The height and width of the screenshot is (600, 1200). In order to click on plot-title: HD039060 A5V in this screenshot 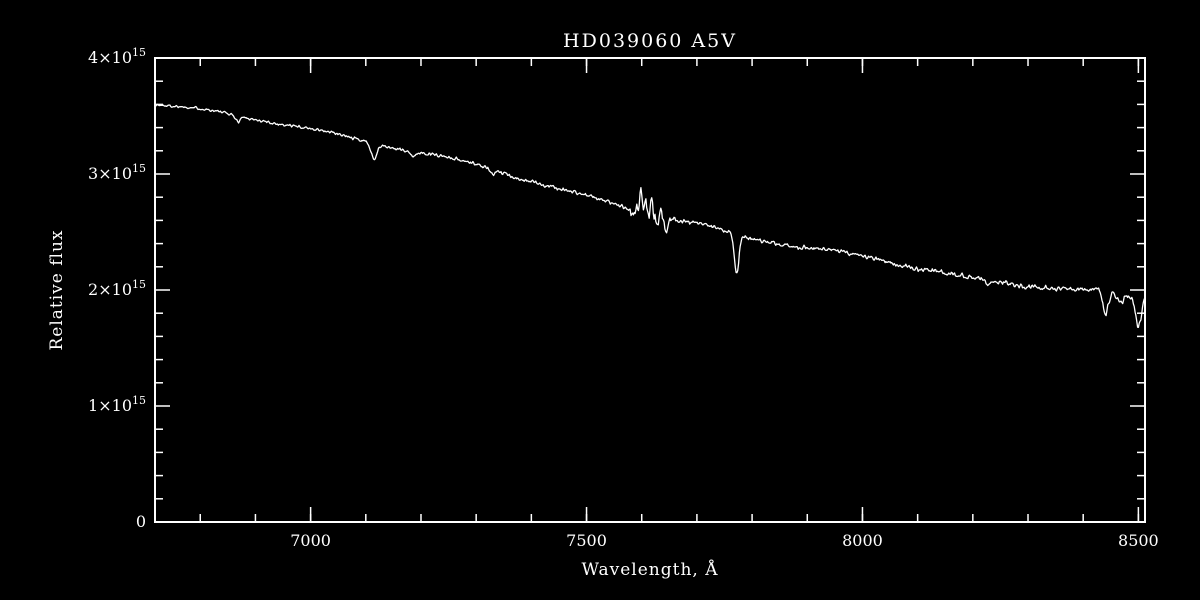, I will do `click(650, 41)`.